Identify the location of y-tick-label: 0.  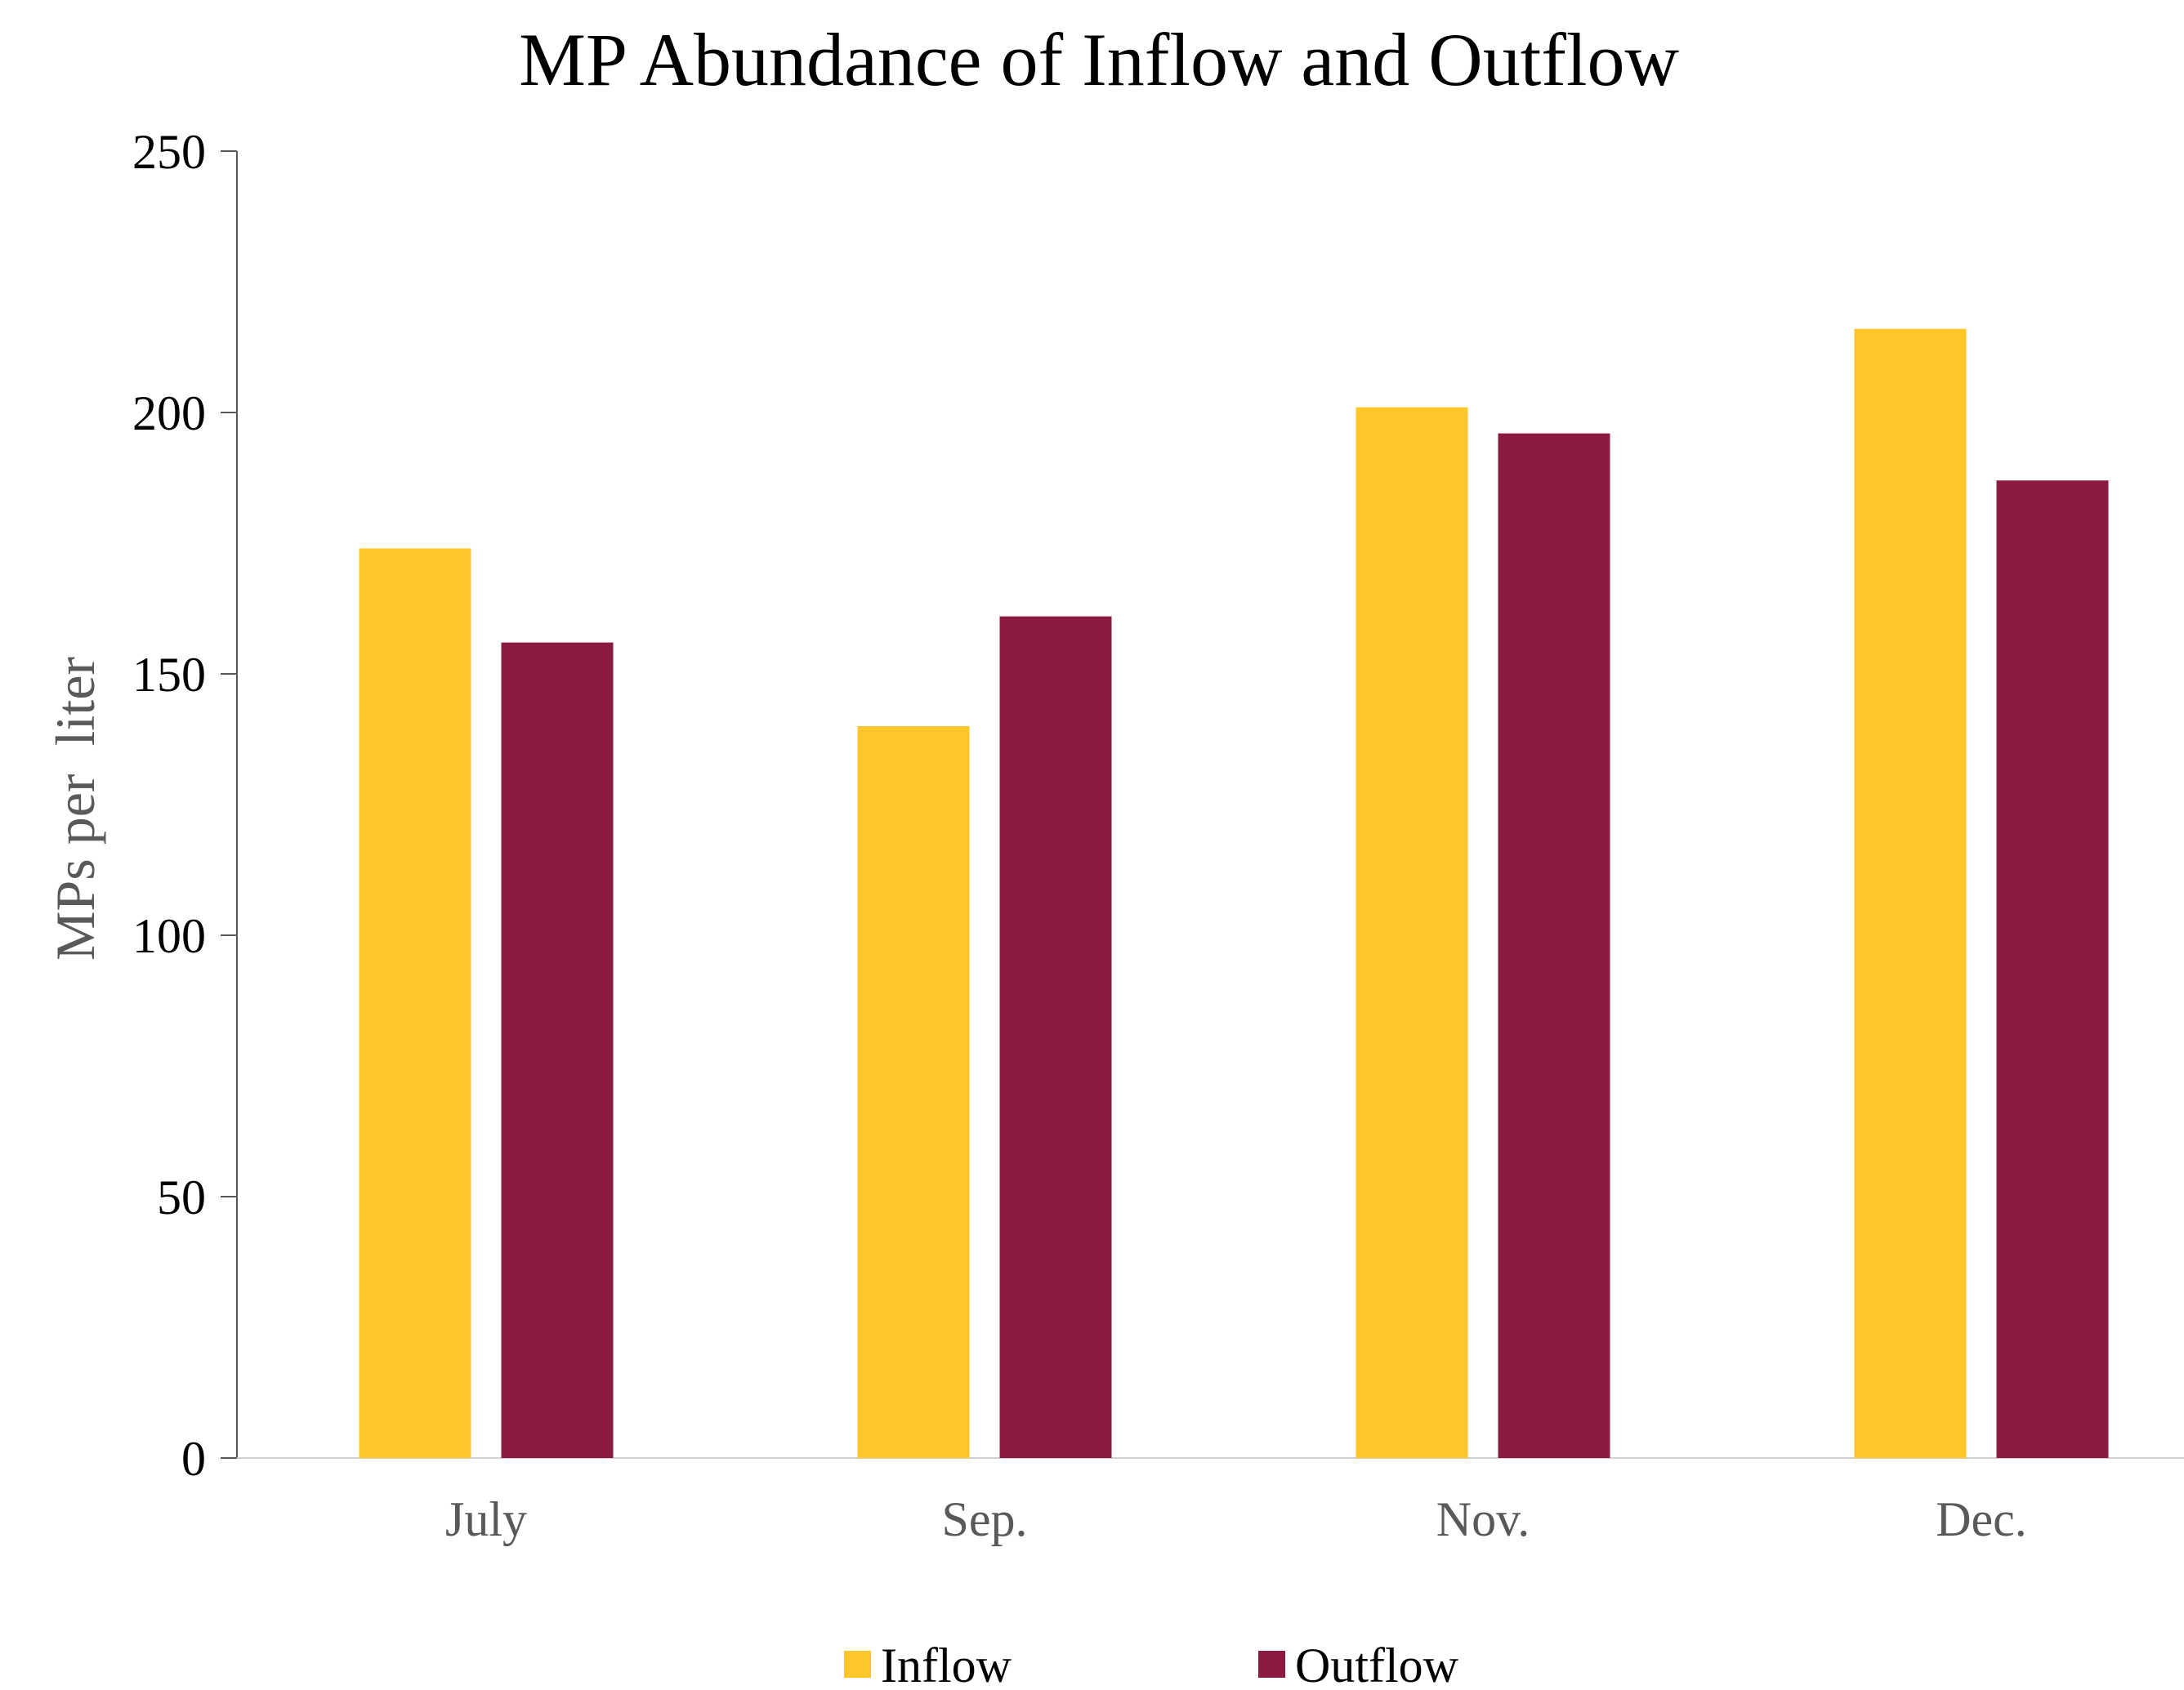
(193, 1459).